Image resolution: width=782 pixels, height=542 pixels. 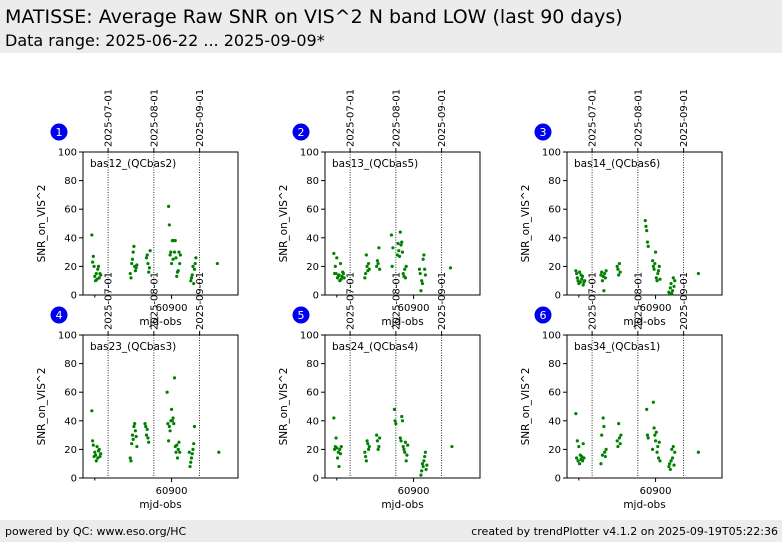 What do you see at coordinates (59, 315) in the screenshot?
I see `panel-number: 4` at bounding box center [59, 315].